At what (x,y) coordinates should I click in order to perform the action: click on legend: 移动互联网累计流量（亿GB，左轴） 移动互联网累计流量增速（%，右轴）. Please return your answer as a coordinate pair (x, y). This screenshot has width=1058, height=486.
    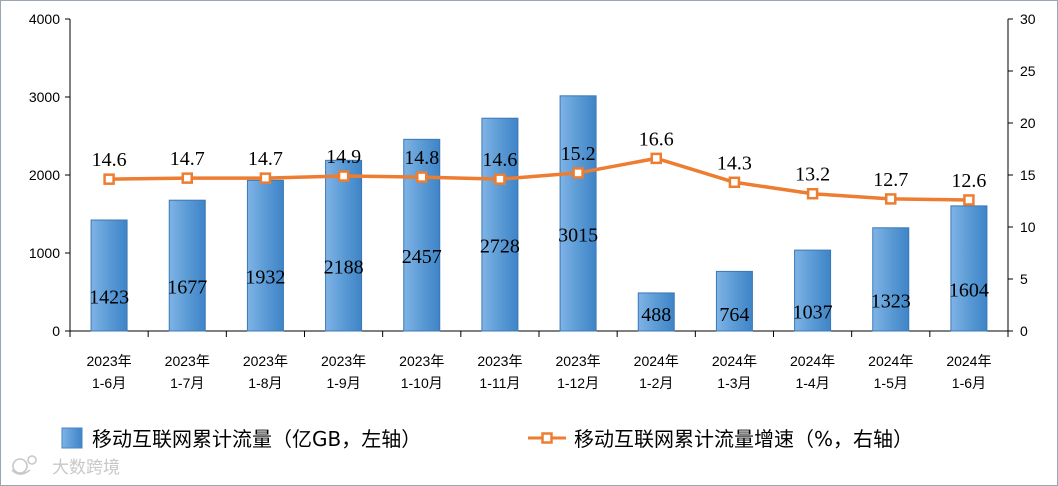
    Looking at the image, I should click on (487, 439).